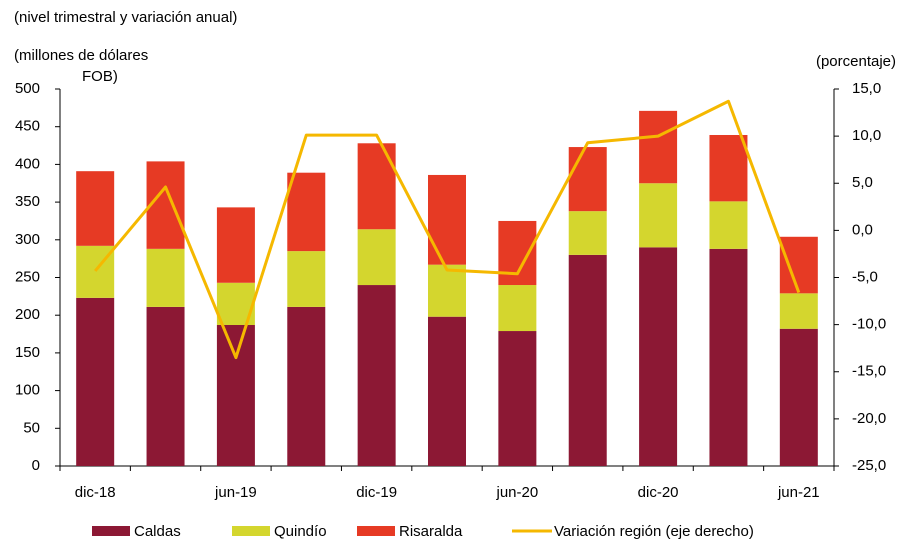  Describe the element at coordinates (869, 324) in the screenshot. I see `y2-tick-label: -10,0` at that location.